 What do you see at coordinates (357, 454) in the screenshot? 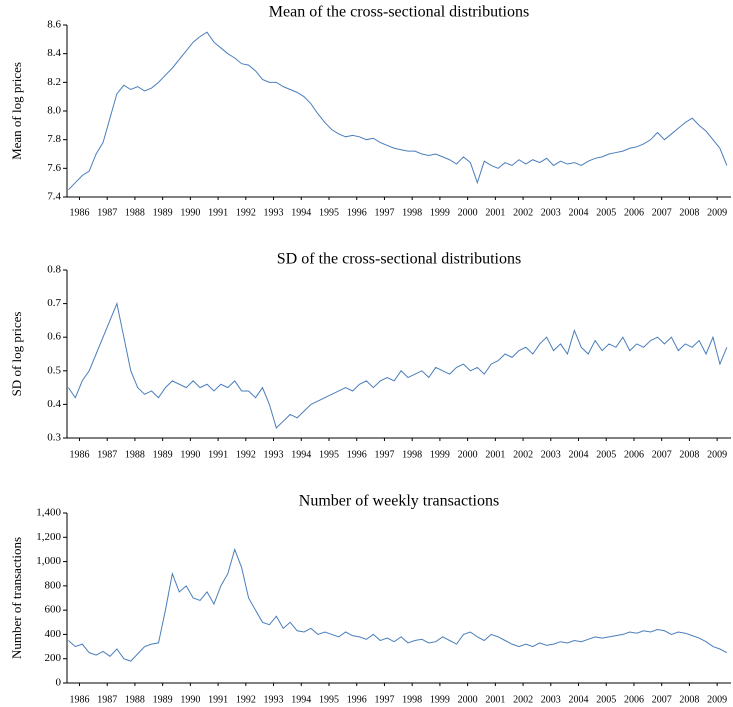
I see `x-tick-label: 1996` at bounding box center [357, 454].